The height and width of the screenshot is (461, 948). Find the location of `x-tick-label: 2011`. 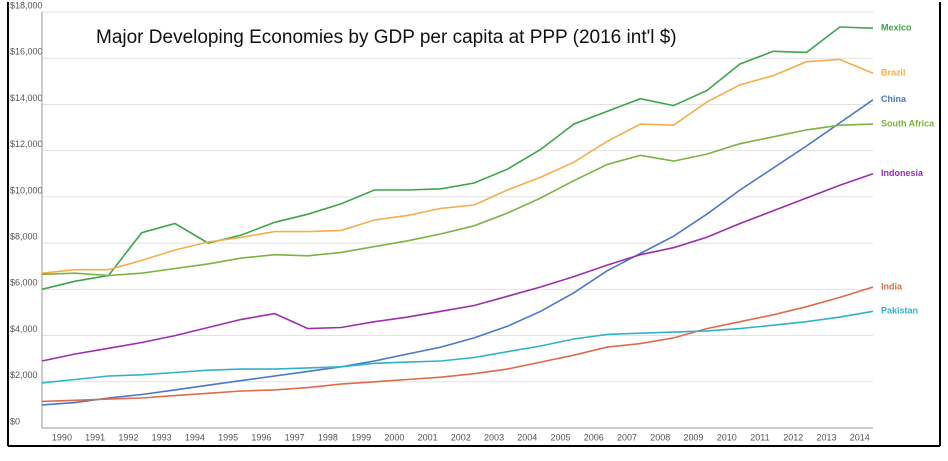

x-tick-label: 2011 is located at coordinates (759, 437).